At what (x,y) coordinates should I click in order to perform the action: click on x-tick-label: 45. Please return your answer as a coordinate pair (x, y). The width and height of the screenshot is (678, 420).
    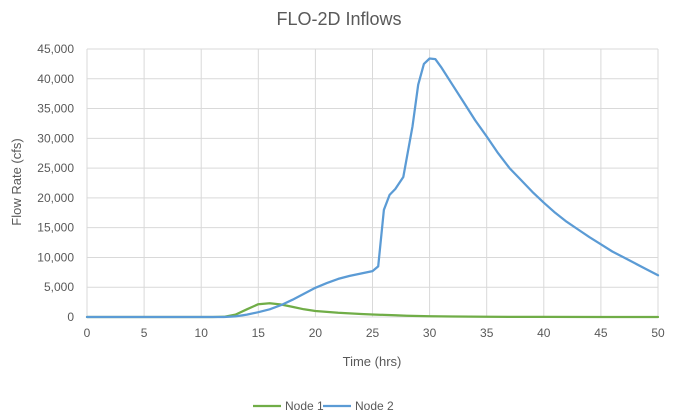
    Looking at the image, I should click on (601, 333).